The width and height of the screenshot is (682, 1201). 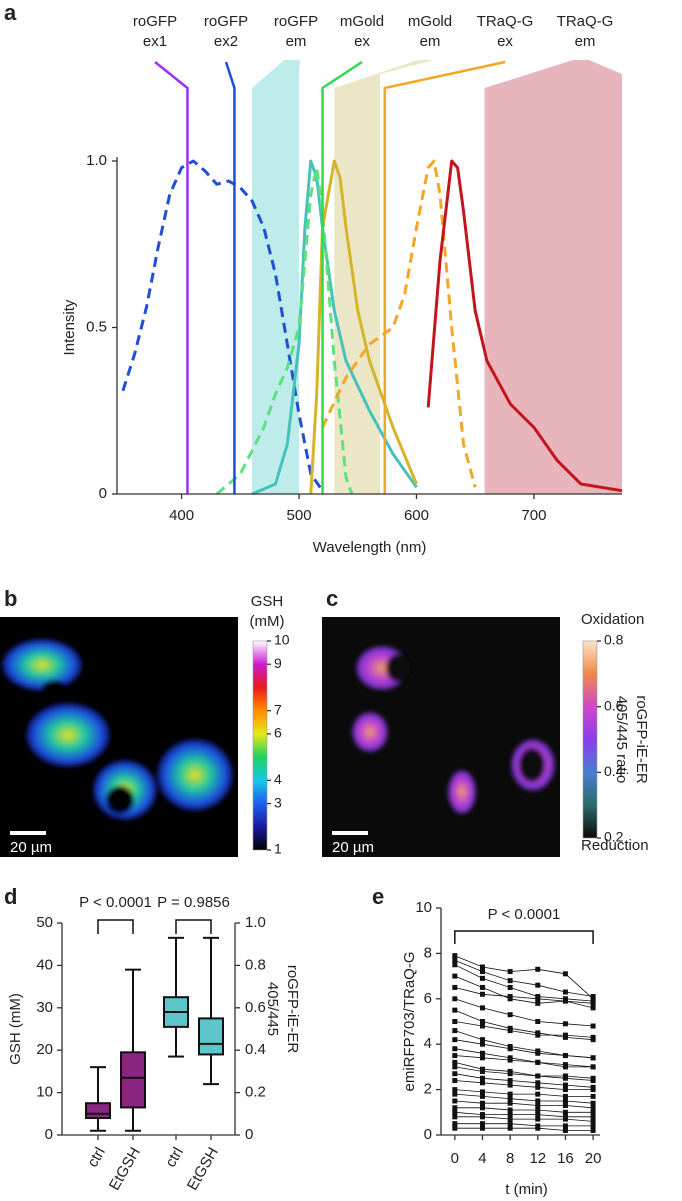 I want to click on y-tick-label: 50, so click(x=44, y=922).